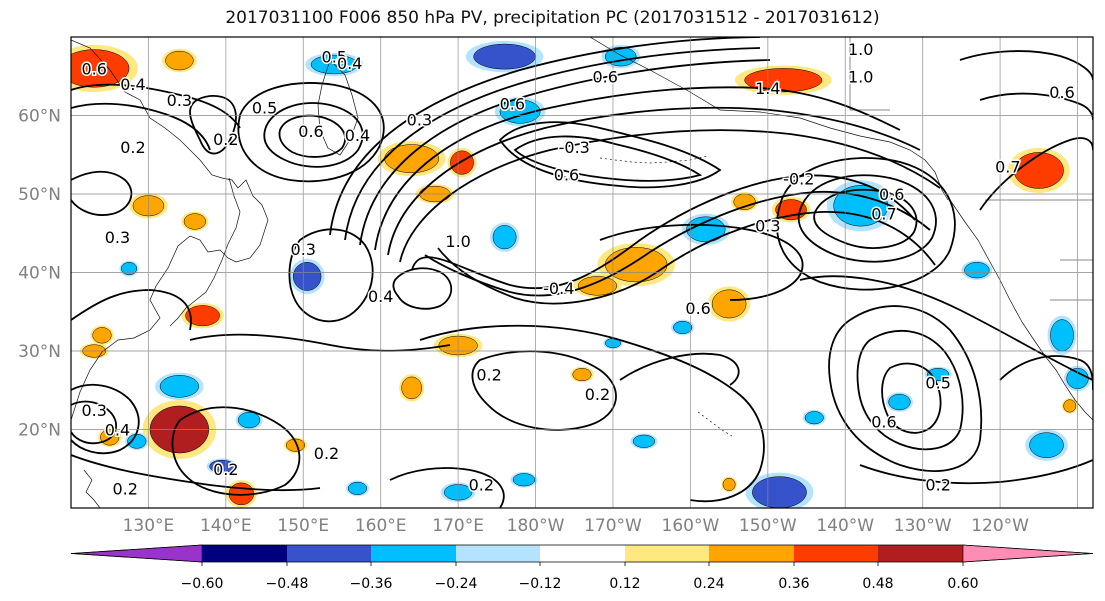 The height and width of the screenshot is (601, 1105). I want to click on colorbar-tick-label: 0.36, so click(793, 584).